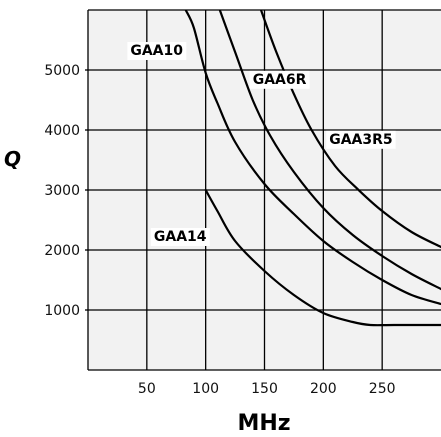 The width and height of the screenshot is (441, 437). I want to click on x-tick-label: 200, so click(323, 389).